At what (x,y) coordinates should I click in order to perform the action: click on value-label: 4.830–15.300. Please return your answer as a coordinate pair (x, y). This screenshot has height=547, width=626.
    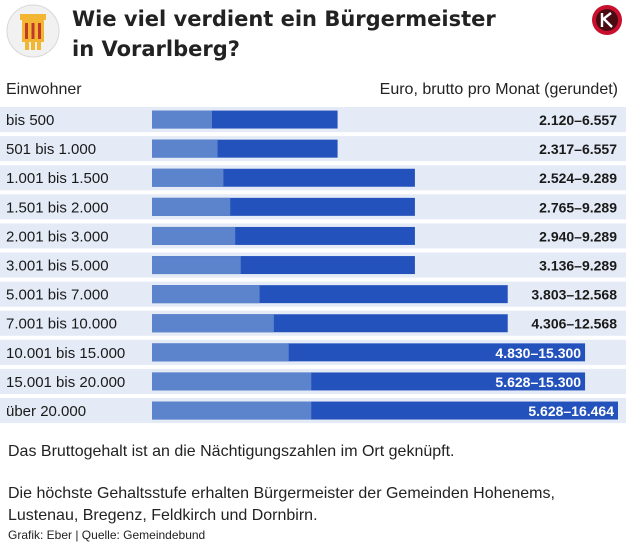
    Looking at the image, I should click on (538, 353).